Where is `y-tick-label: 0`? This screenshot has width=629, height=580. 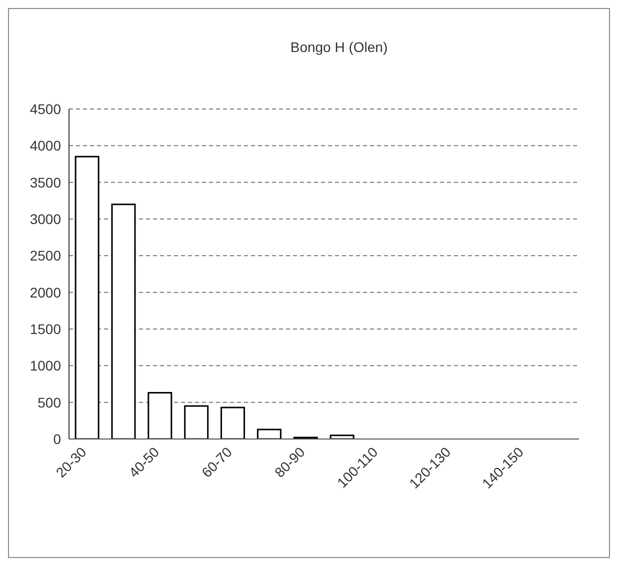
y-tick-label: 0 is located at coordinates (57, 438).